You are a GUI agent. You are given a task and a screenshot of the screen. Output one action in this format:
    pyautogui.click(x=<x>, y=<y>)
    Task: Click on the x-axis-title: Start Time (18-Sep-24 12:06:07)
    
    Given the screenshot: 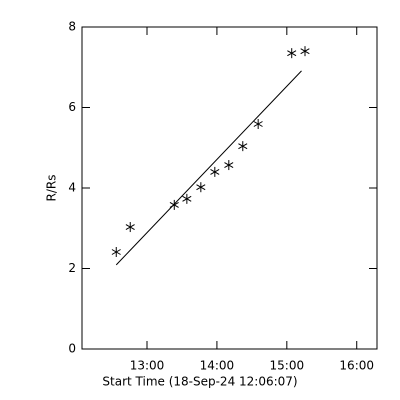 What is the action you would take?
    pyautogui.click(x=199, y=382)
    